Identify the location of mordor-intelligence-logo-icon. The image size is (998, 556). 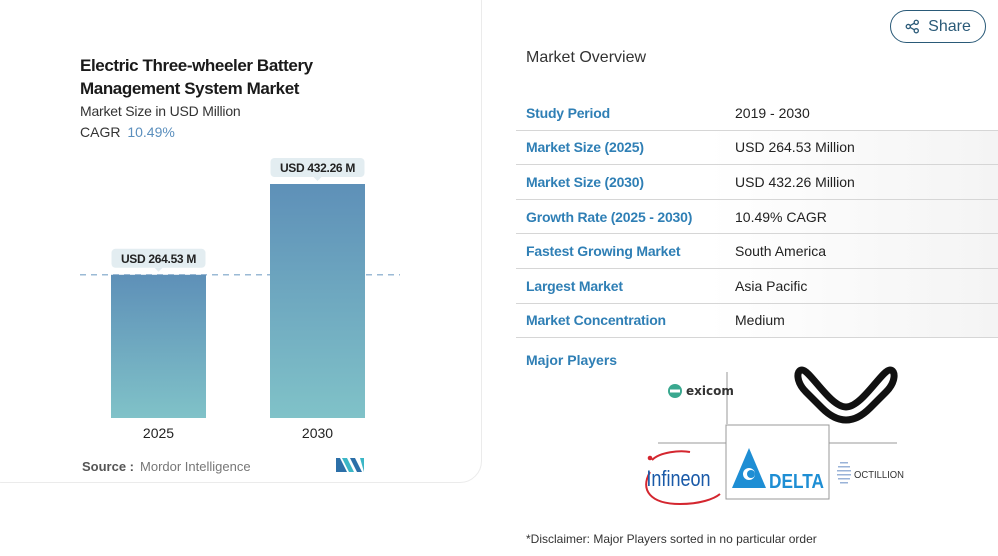
(350, 465).